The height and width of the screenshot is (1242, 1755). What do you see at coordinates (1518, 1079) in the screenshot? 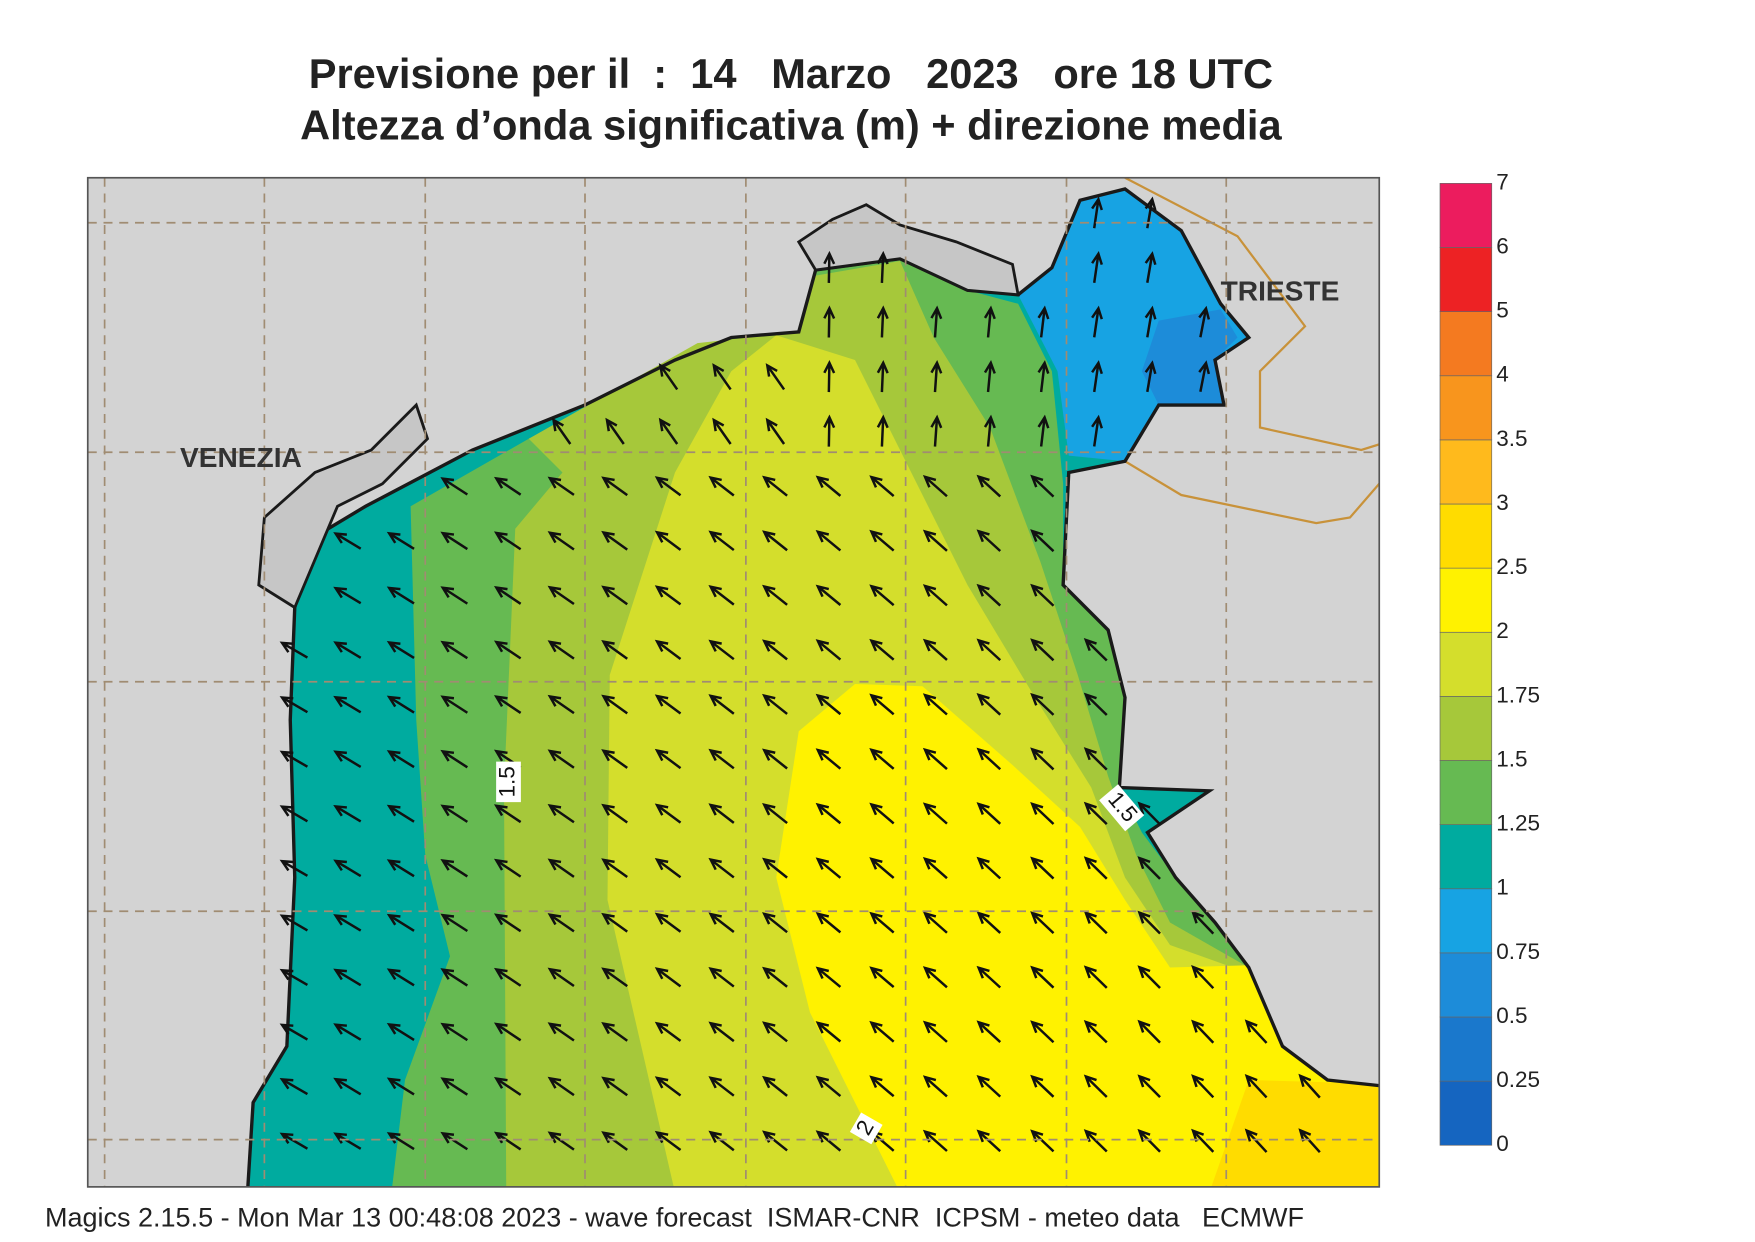
I see `colorbar-label: 0.25` at bounding box center [1518, 1079].